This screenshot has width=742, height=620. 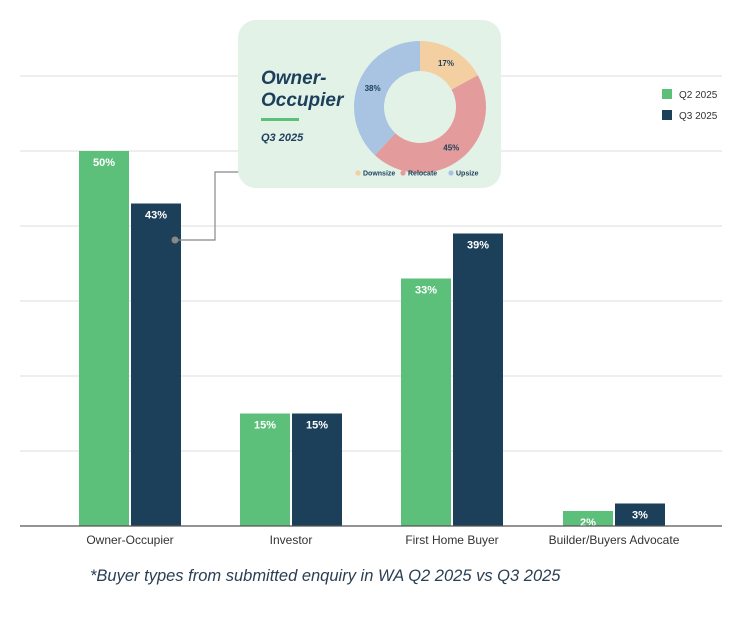 I want to click on bar-label-q2-3: 2%, so click(x=588, y=523).